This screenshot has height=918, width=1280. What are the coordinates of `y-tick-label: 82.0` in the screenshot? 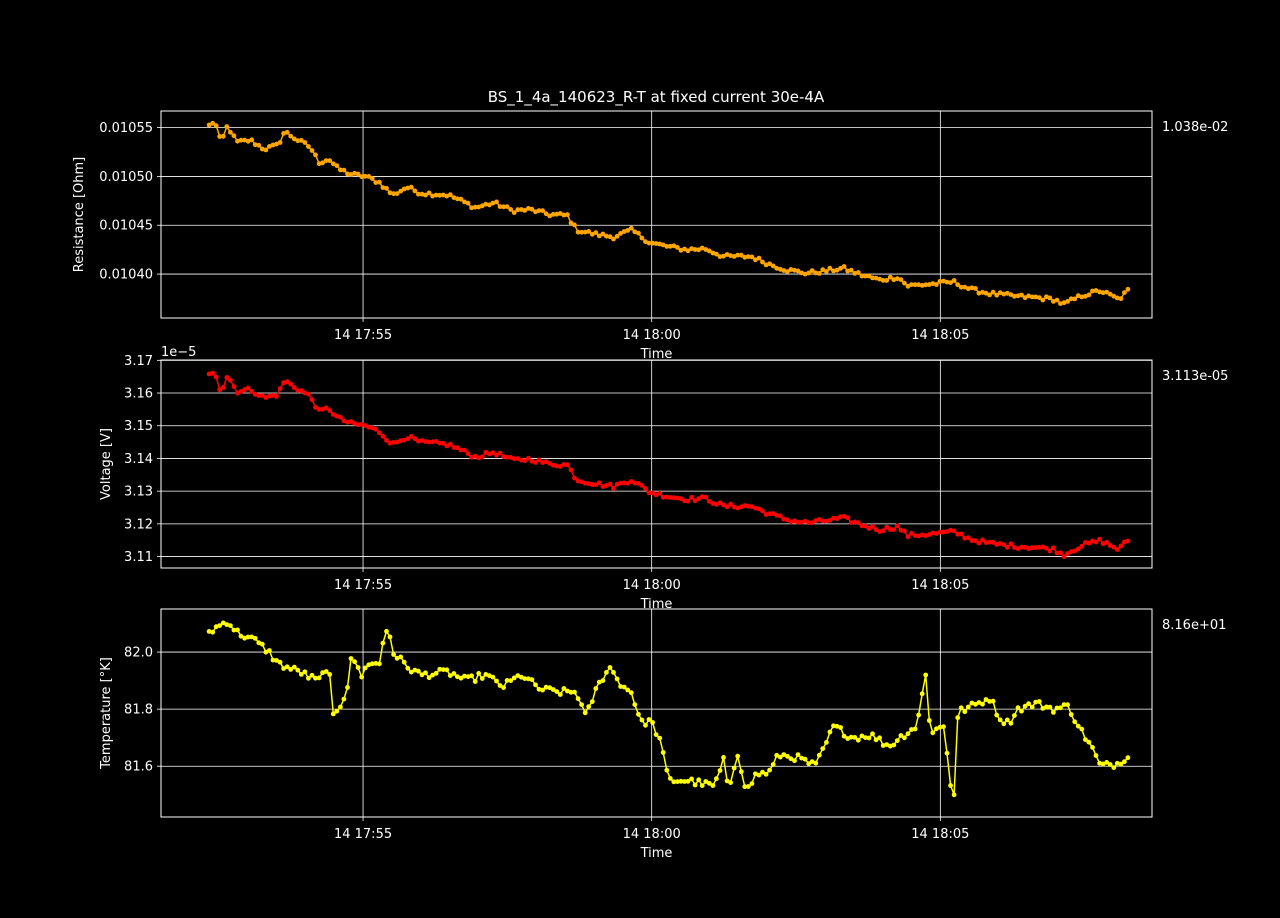 It's located at (138, 653).